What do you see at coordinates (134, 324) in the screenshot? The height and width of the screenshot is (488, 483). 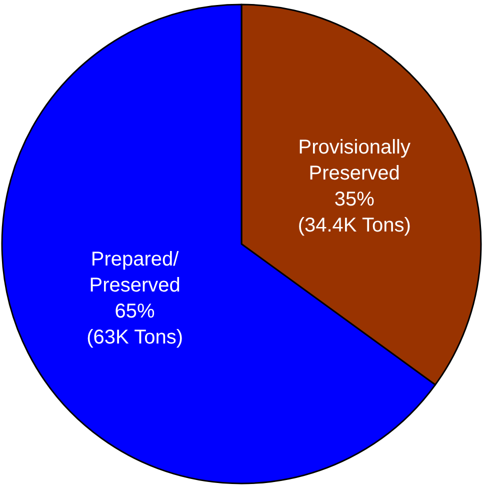 I see `data-label: 65% (63K Tons)` at bounding box center [134, 324].